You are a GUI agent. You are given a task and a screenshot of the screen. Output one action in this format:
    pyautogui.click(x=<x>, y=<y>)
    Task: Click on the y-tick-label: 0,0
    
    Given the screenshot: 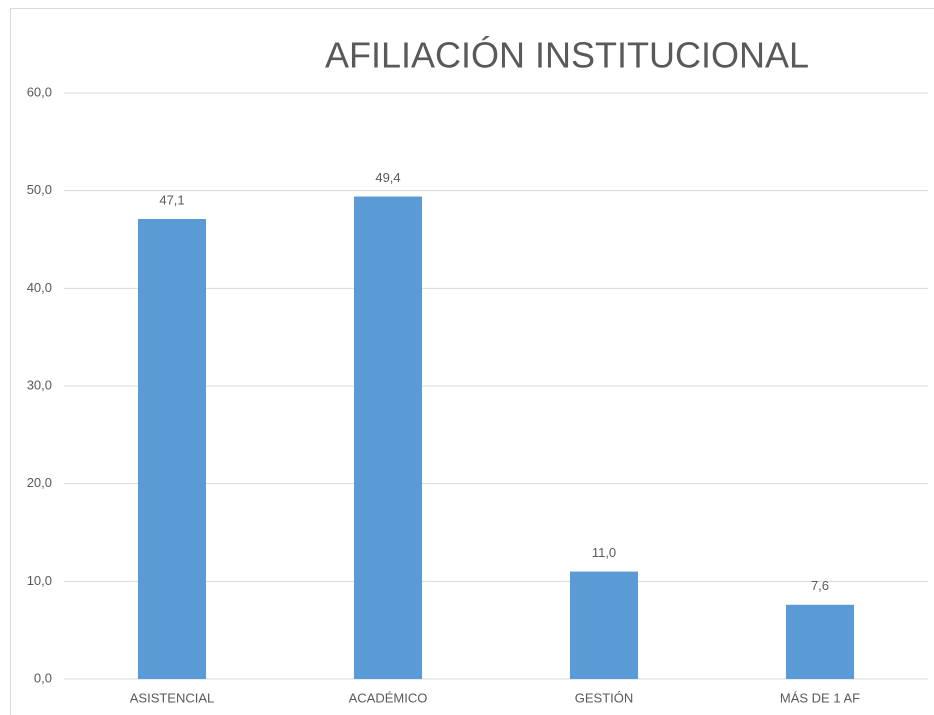 What is the action you would take?
    pyautogui.click(x=43, y=677)
    